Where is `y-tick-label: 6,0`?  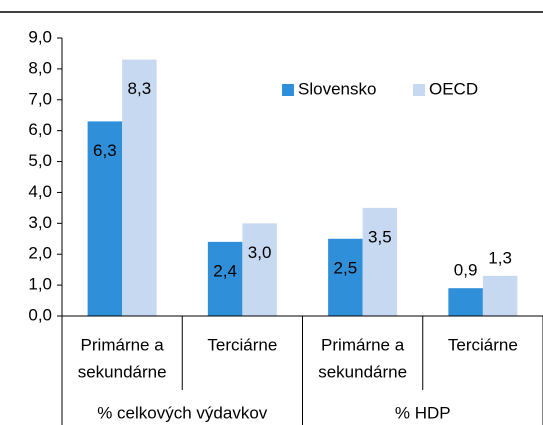 y-tick-label: 6,0 is located at coordinates (40, 129).